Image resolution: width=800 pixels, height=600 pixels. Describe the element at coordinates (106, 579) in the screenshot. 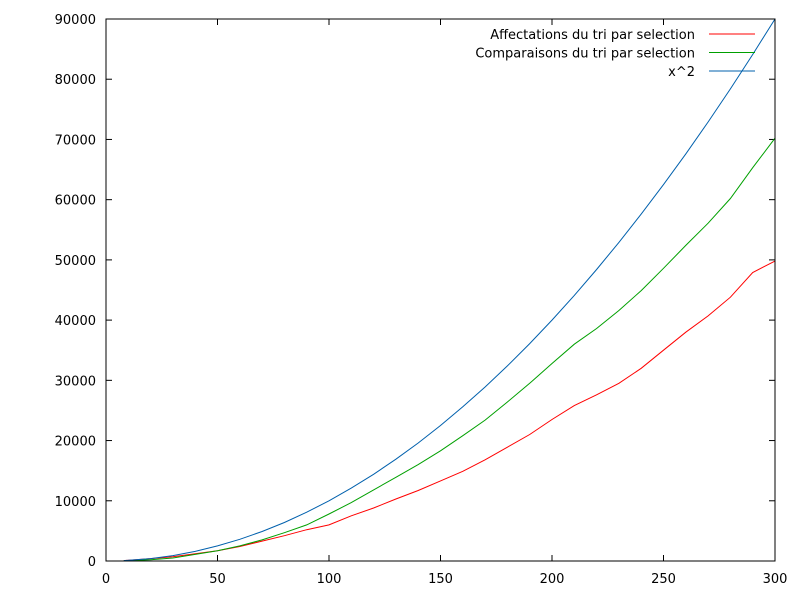

I see `x-tick-label: 0` at that location.